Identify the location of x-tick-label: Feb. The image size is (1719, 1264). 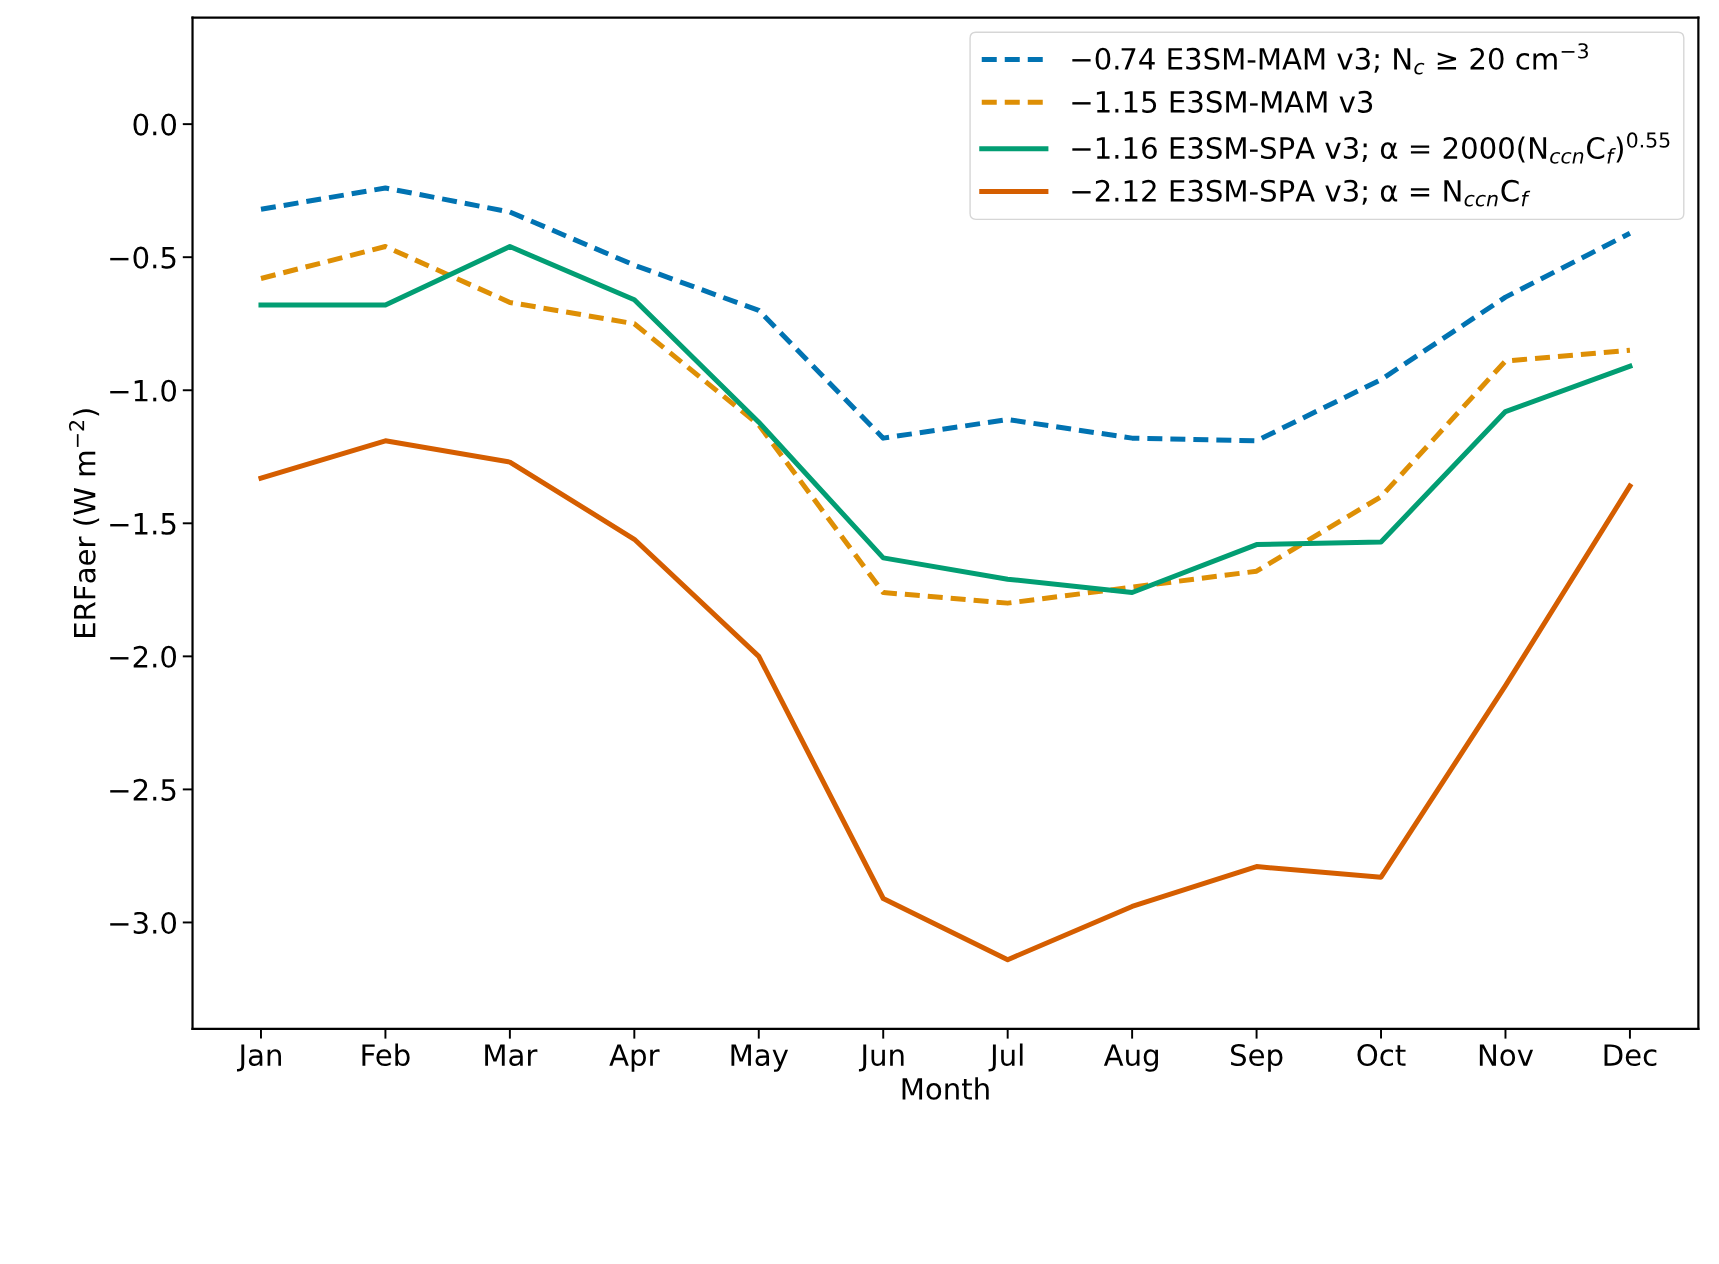
(386, 1055).